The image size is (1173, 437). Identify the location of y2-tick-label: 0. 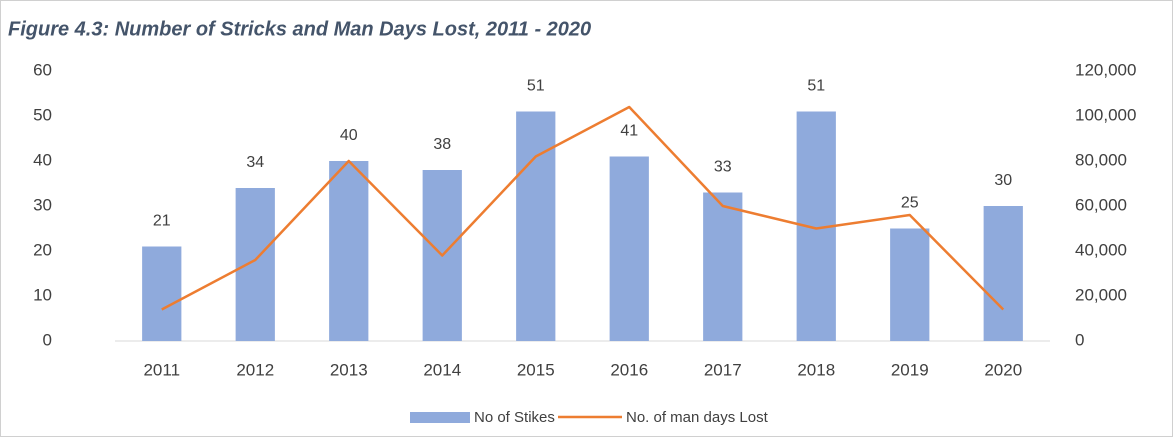
(1079, 339).